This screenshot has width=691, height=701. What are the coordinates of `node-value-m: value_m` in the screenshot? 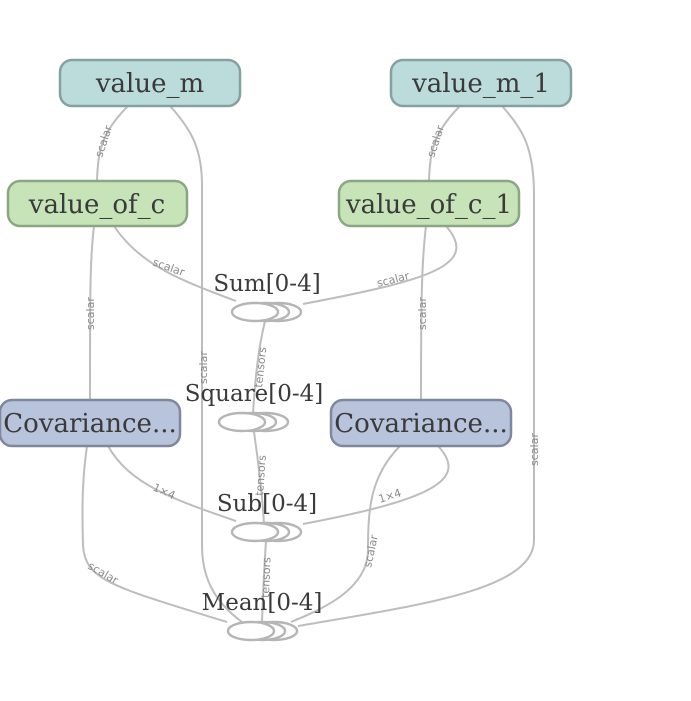 It's located at (150, 83).